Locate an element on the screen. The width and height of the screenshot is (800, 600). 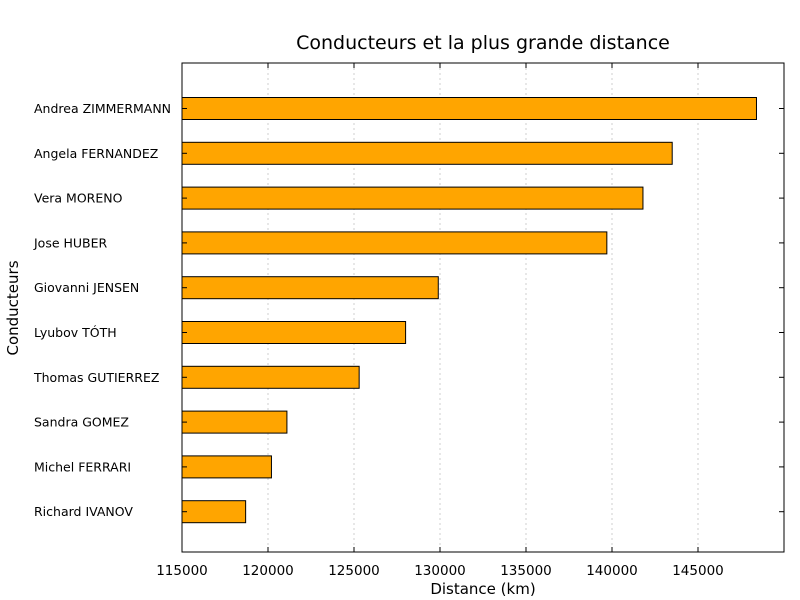
category-label: Richard IVANOV is located at coordinates (83, 511).